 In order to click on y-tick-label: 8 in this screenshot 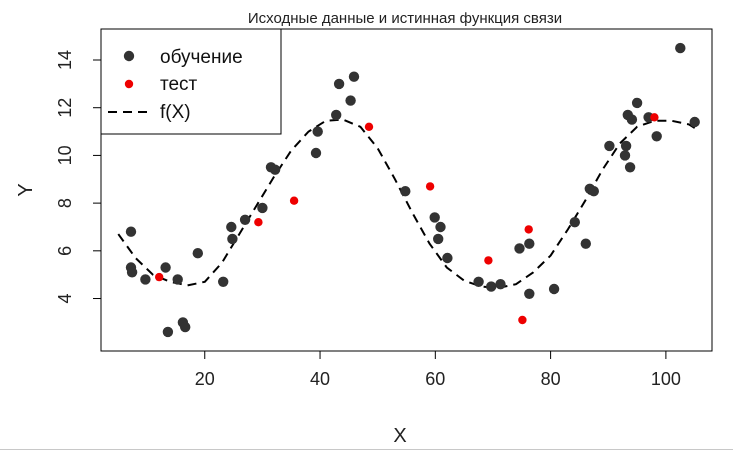, I will do `click(65, 203)`.